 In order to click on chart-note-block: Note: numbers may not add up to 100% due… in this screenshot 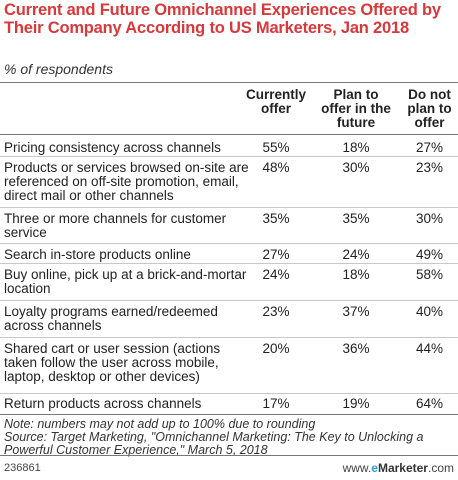, I will do `click(231, 437)`.